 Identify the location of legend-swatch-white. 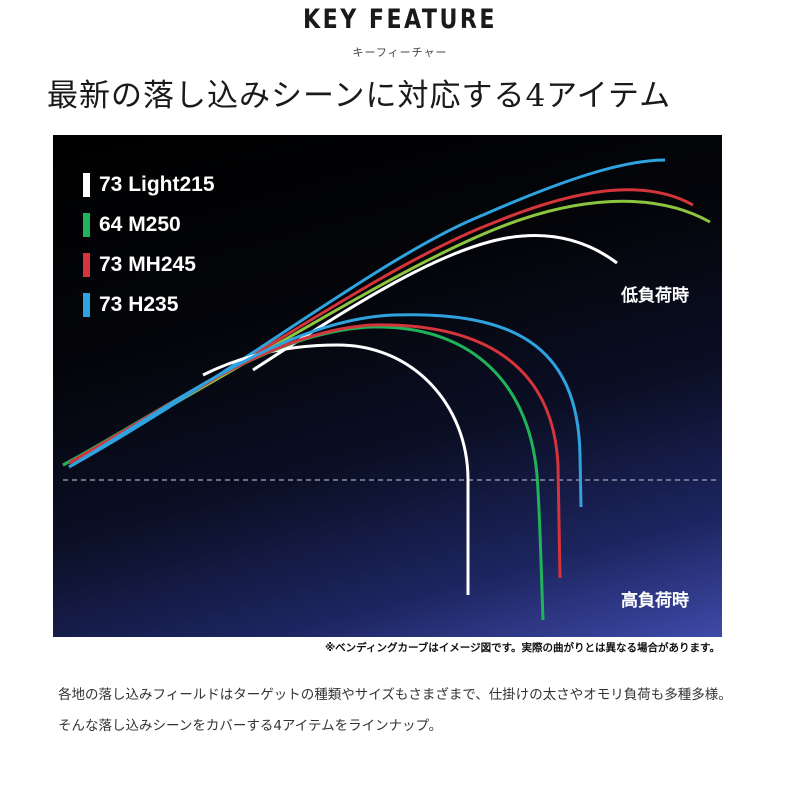
(86, 185).